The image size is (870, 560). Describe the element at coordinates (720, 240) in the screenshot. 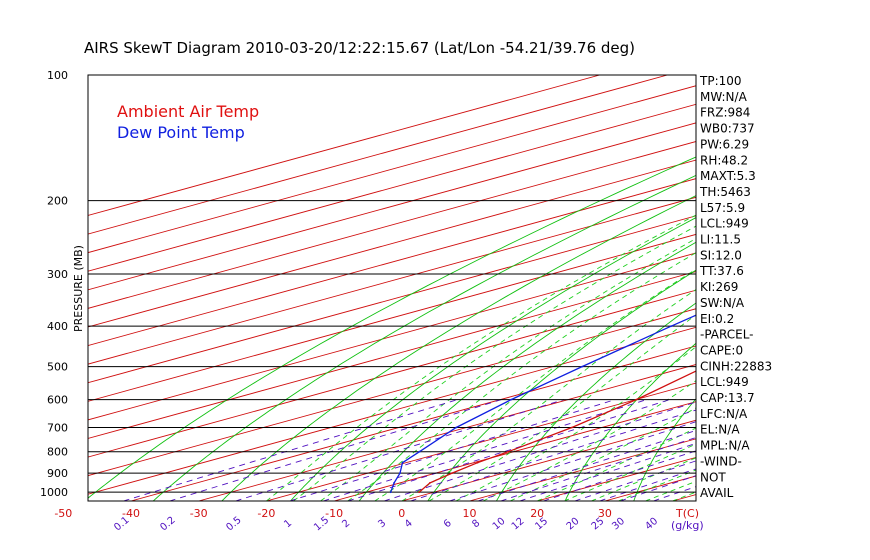

I see `index-value: LI:11.5` at that location.